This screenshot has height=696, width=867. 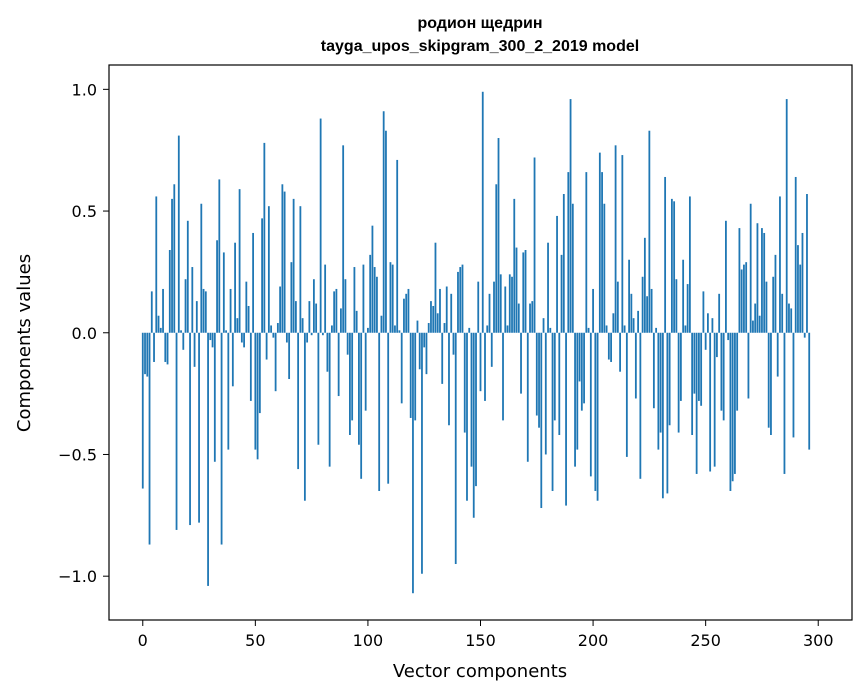 I want to click on y-tick-label: −0.5, so click(x=77, y=454).